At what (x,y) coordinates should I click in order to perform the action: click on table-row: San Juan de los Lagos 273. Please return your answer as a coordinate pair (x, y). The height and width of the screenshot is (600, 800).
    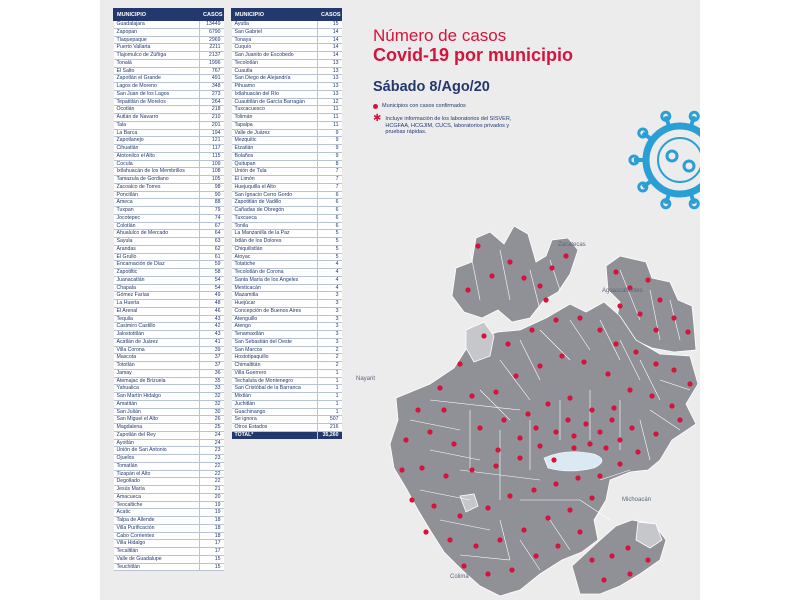
    Looking at the image, I should click on (168, 94).